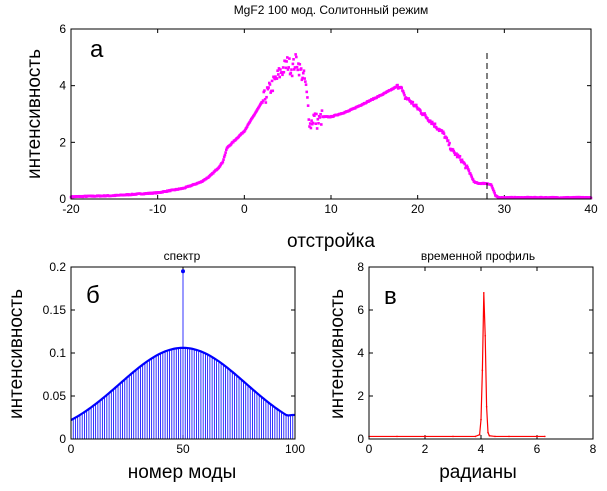 This screenshot has width=607, height=491. I want to click on spectrum-envelope-line, so click(183, 384).